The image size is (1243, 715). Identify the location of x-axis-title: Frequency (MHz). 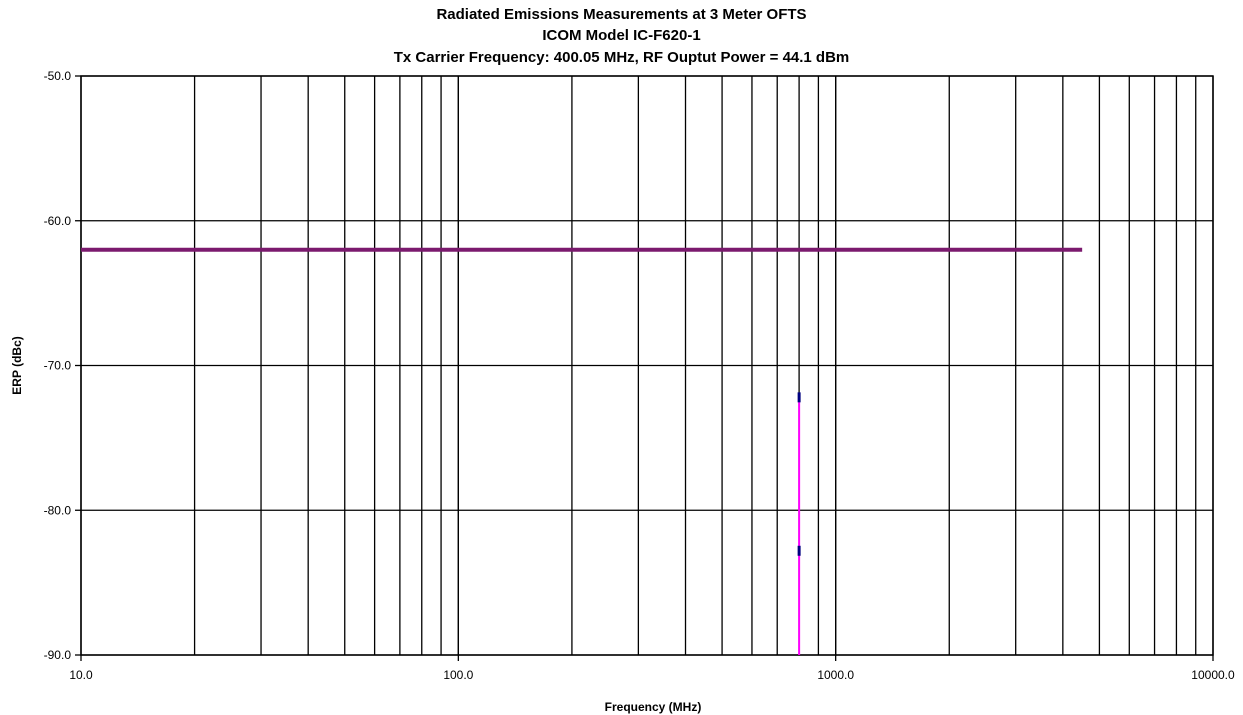
(653, 707).